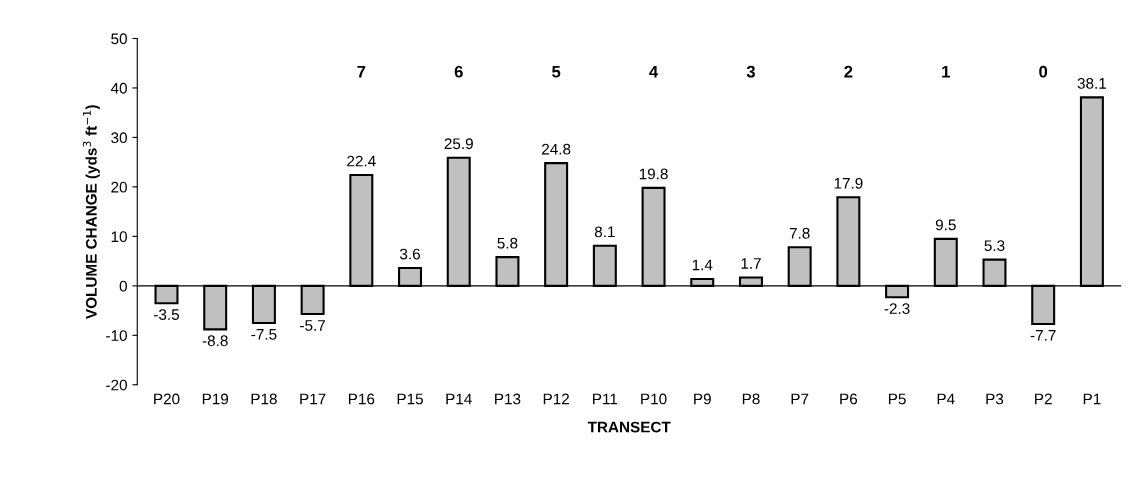 This screenshot has width=1144, height=481. Describe the element at coordinates (653, 174) in the screenshot. I see `data-label: 19.8` at that location.